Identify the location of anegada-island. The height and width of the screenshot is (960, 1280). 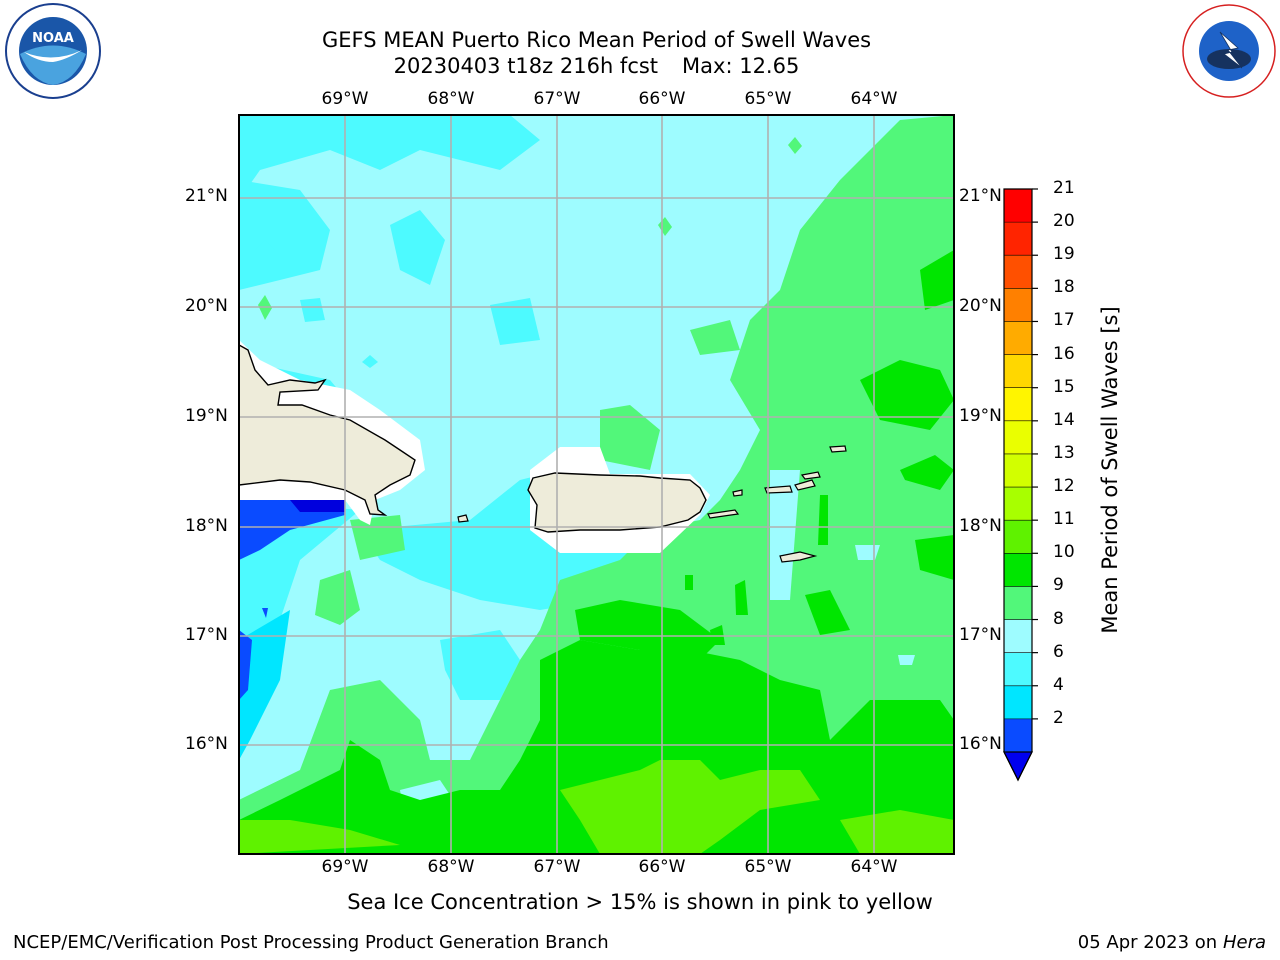
(838, 449).